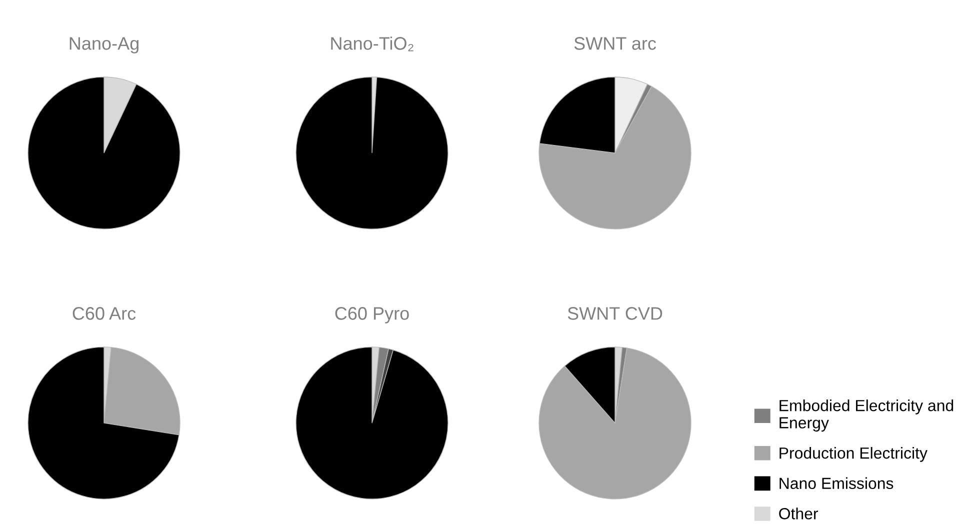 The image size is (970, 527). I want to click on chart-title: SWNT arc, so click(615, 43).